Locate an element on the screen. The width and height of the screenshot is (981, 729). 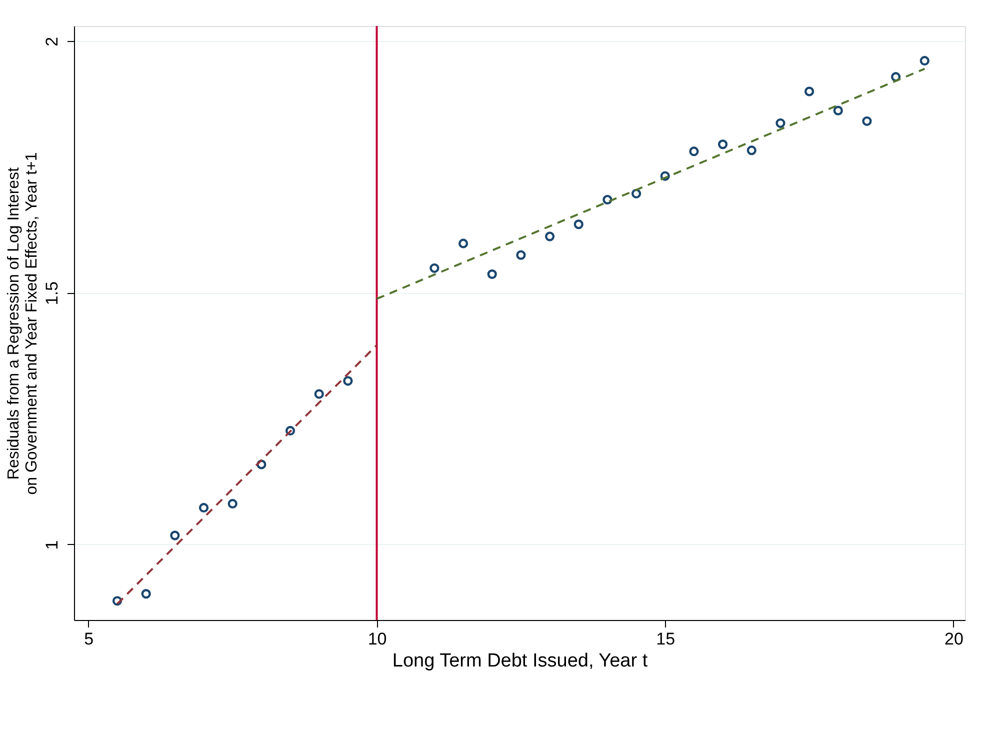
x-tick-label: 10 is located at coordinates (377, 639).